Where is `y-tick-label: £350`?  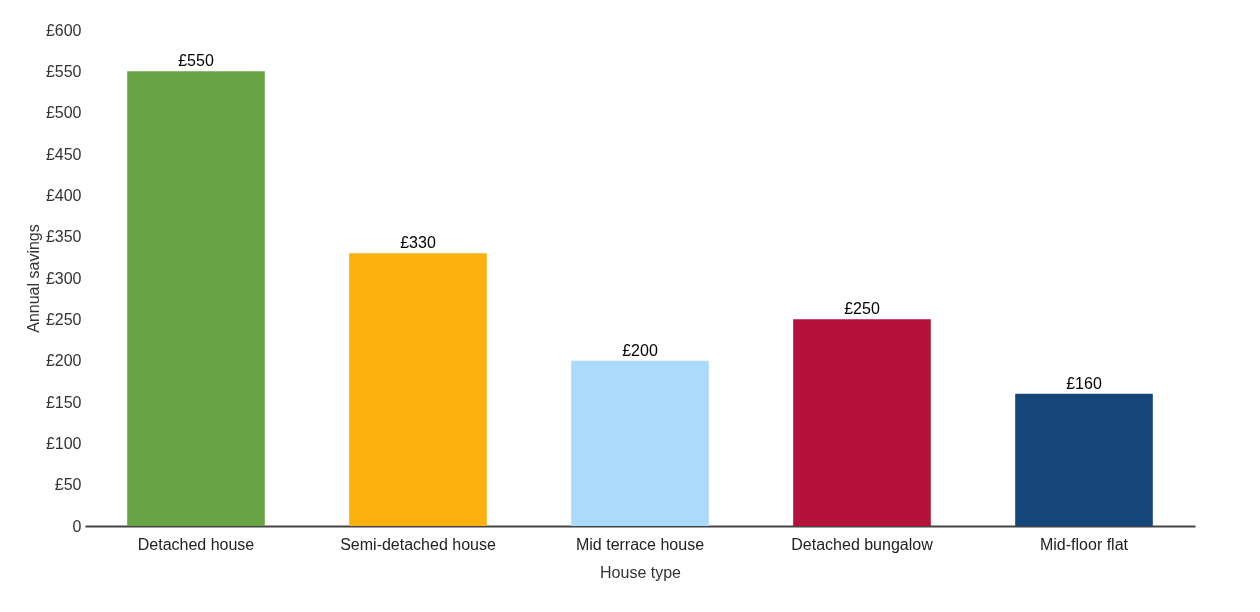 y-tick-label: £350 is located at coordinates (63, 237).